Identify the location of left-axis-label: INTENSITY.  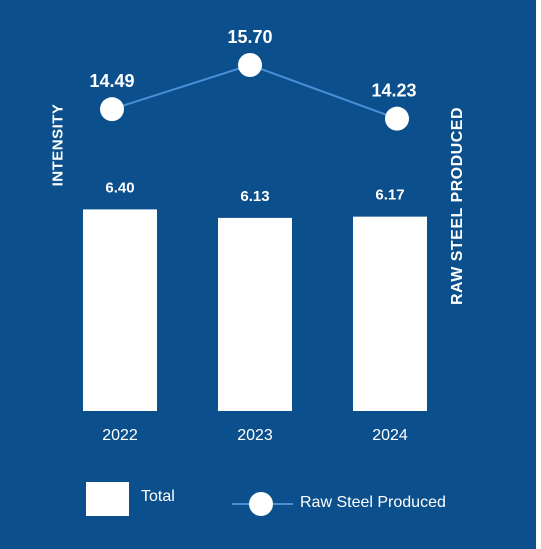
(58, 145).